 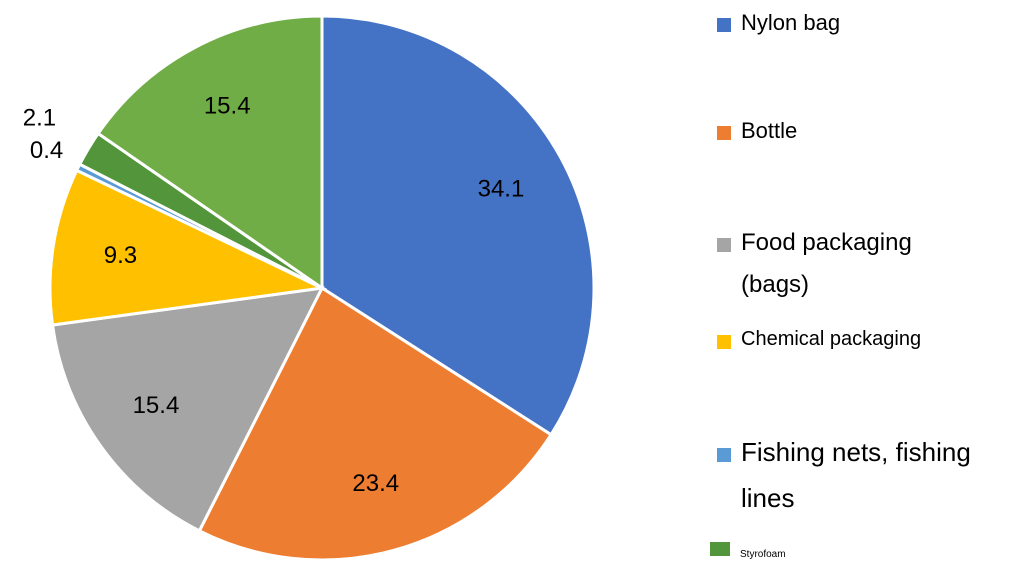 I want to click on data-label: 2.1, so click(x=39, y=118).